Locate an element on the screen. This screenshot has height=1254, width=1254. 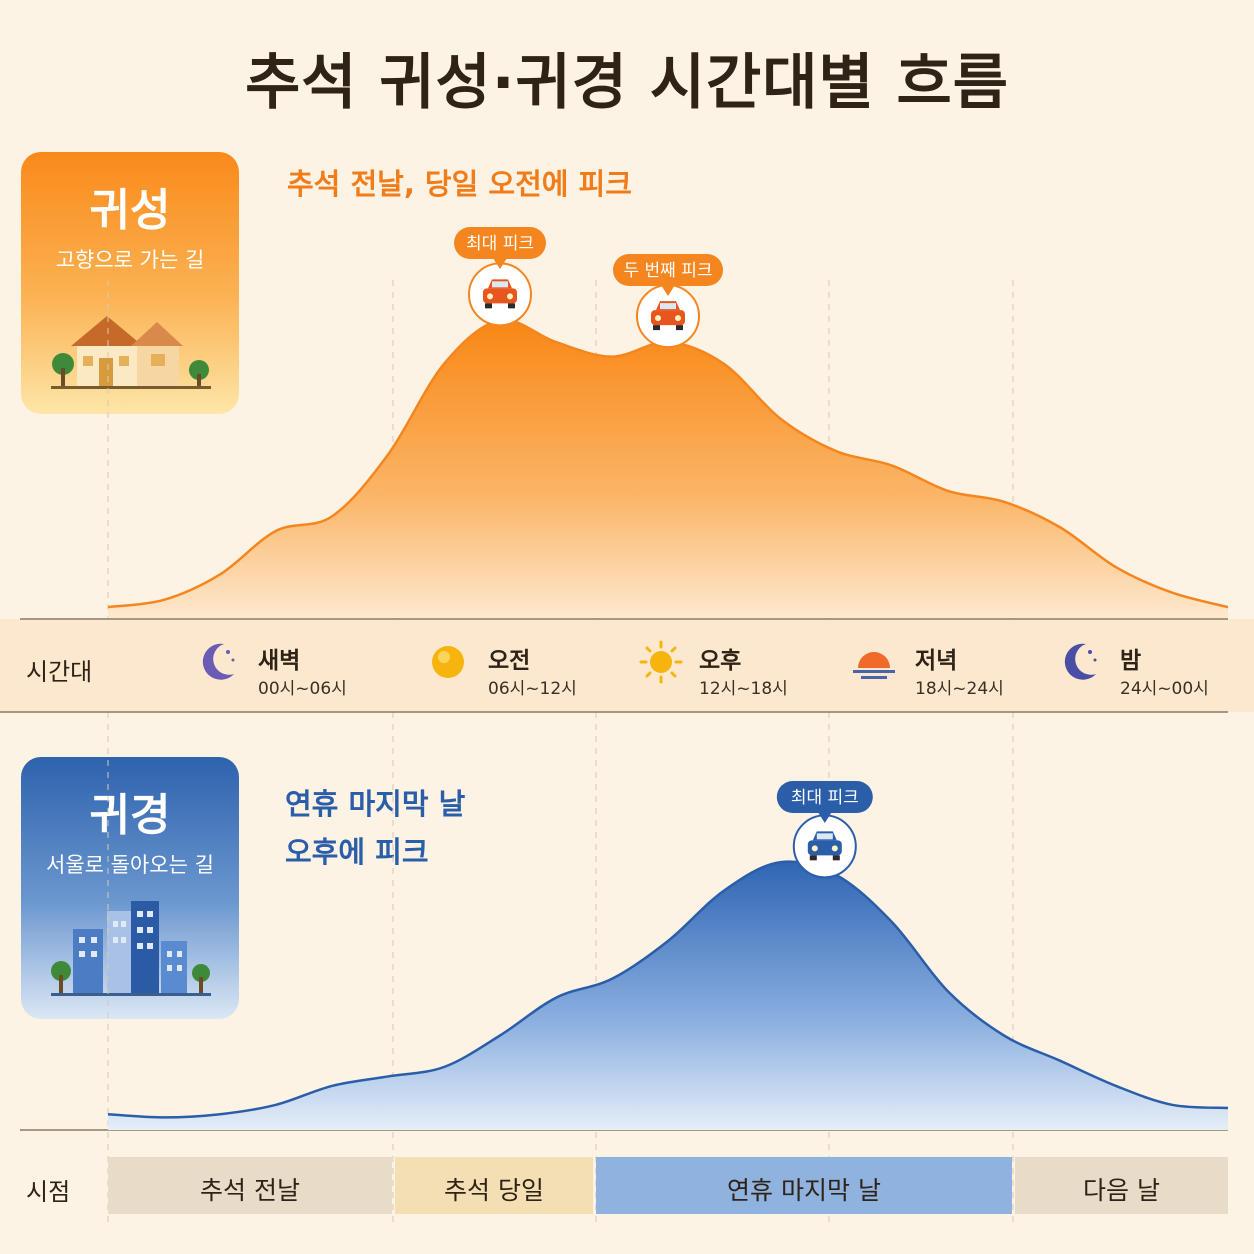
period-morning-hours: 06시~12시 is located at coordinates (532, 689).